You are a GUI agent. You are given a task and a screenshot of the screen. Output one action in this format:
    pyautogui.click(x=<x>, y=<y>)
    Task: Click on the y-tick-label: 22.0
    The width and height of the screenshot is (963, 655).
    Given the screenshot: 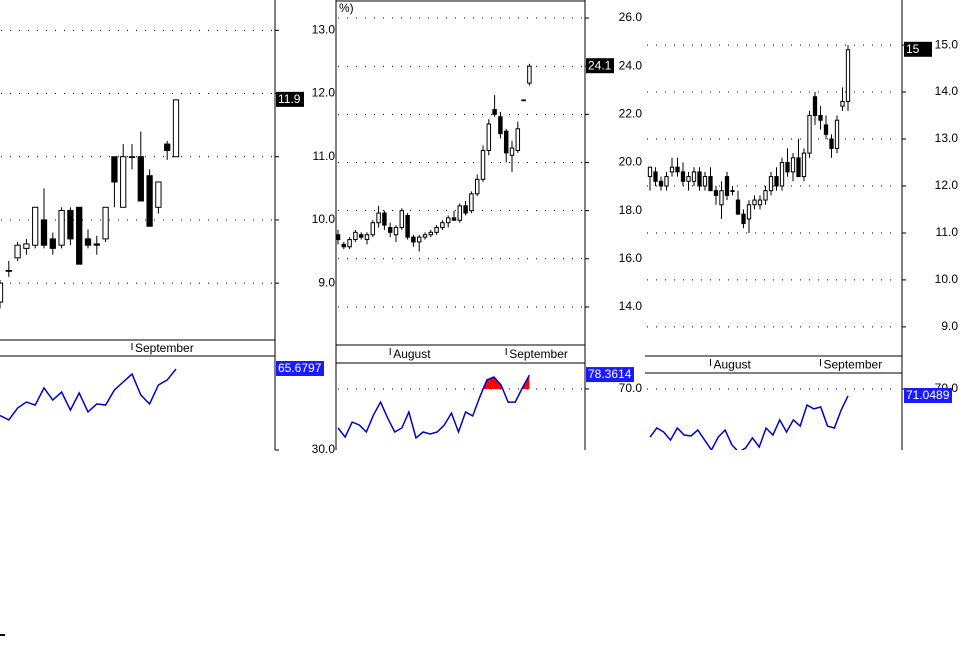 What is the action you would take?
    pyautogui.click(x=631, y=114)
    